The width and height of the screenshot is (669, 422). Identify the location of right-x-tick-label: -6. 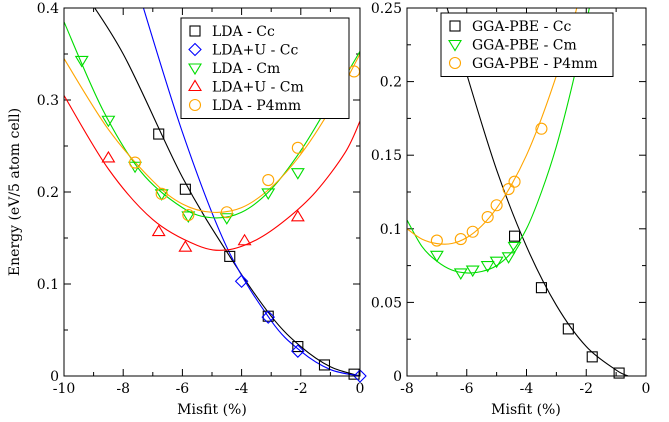
(467, 389).